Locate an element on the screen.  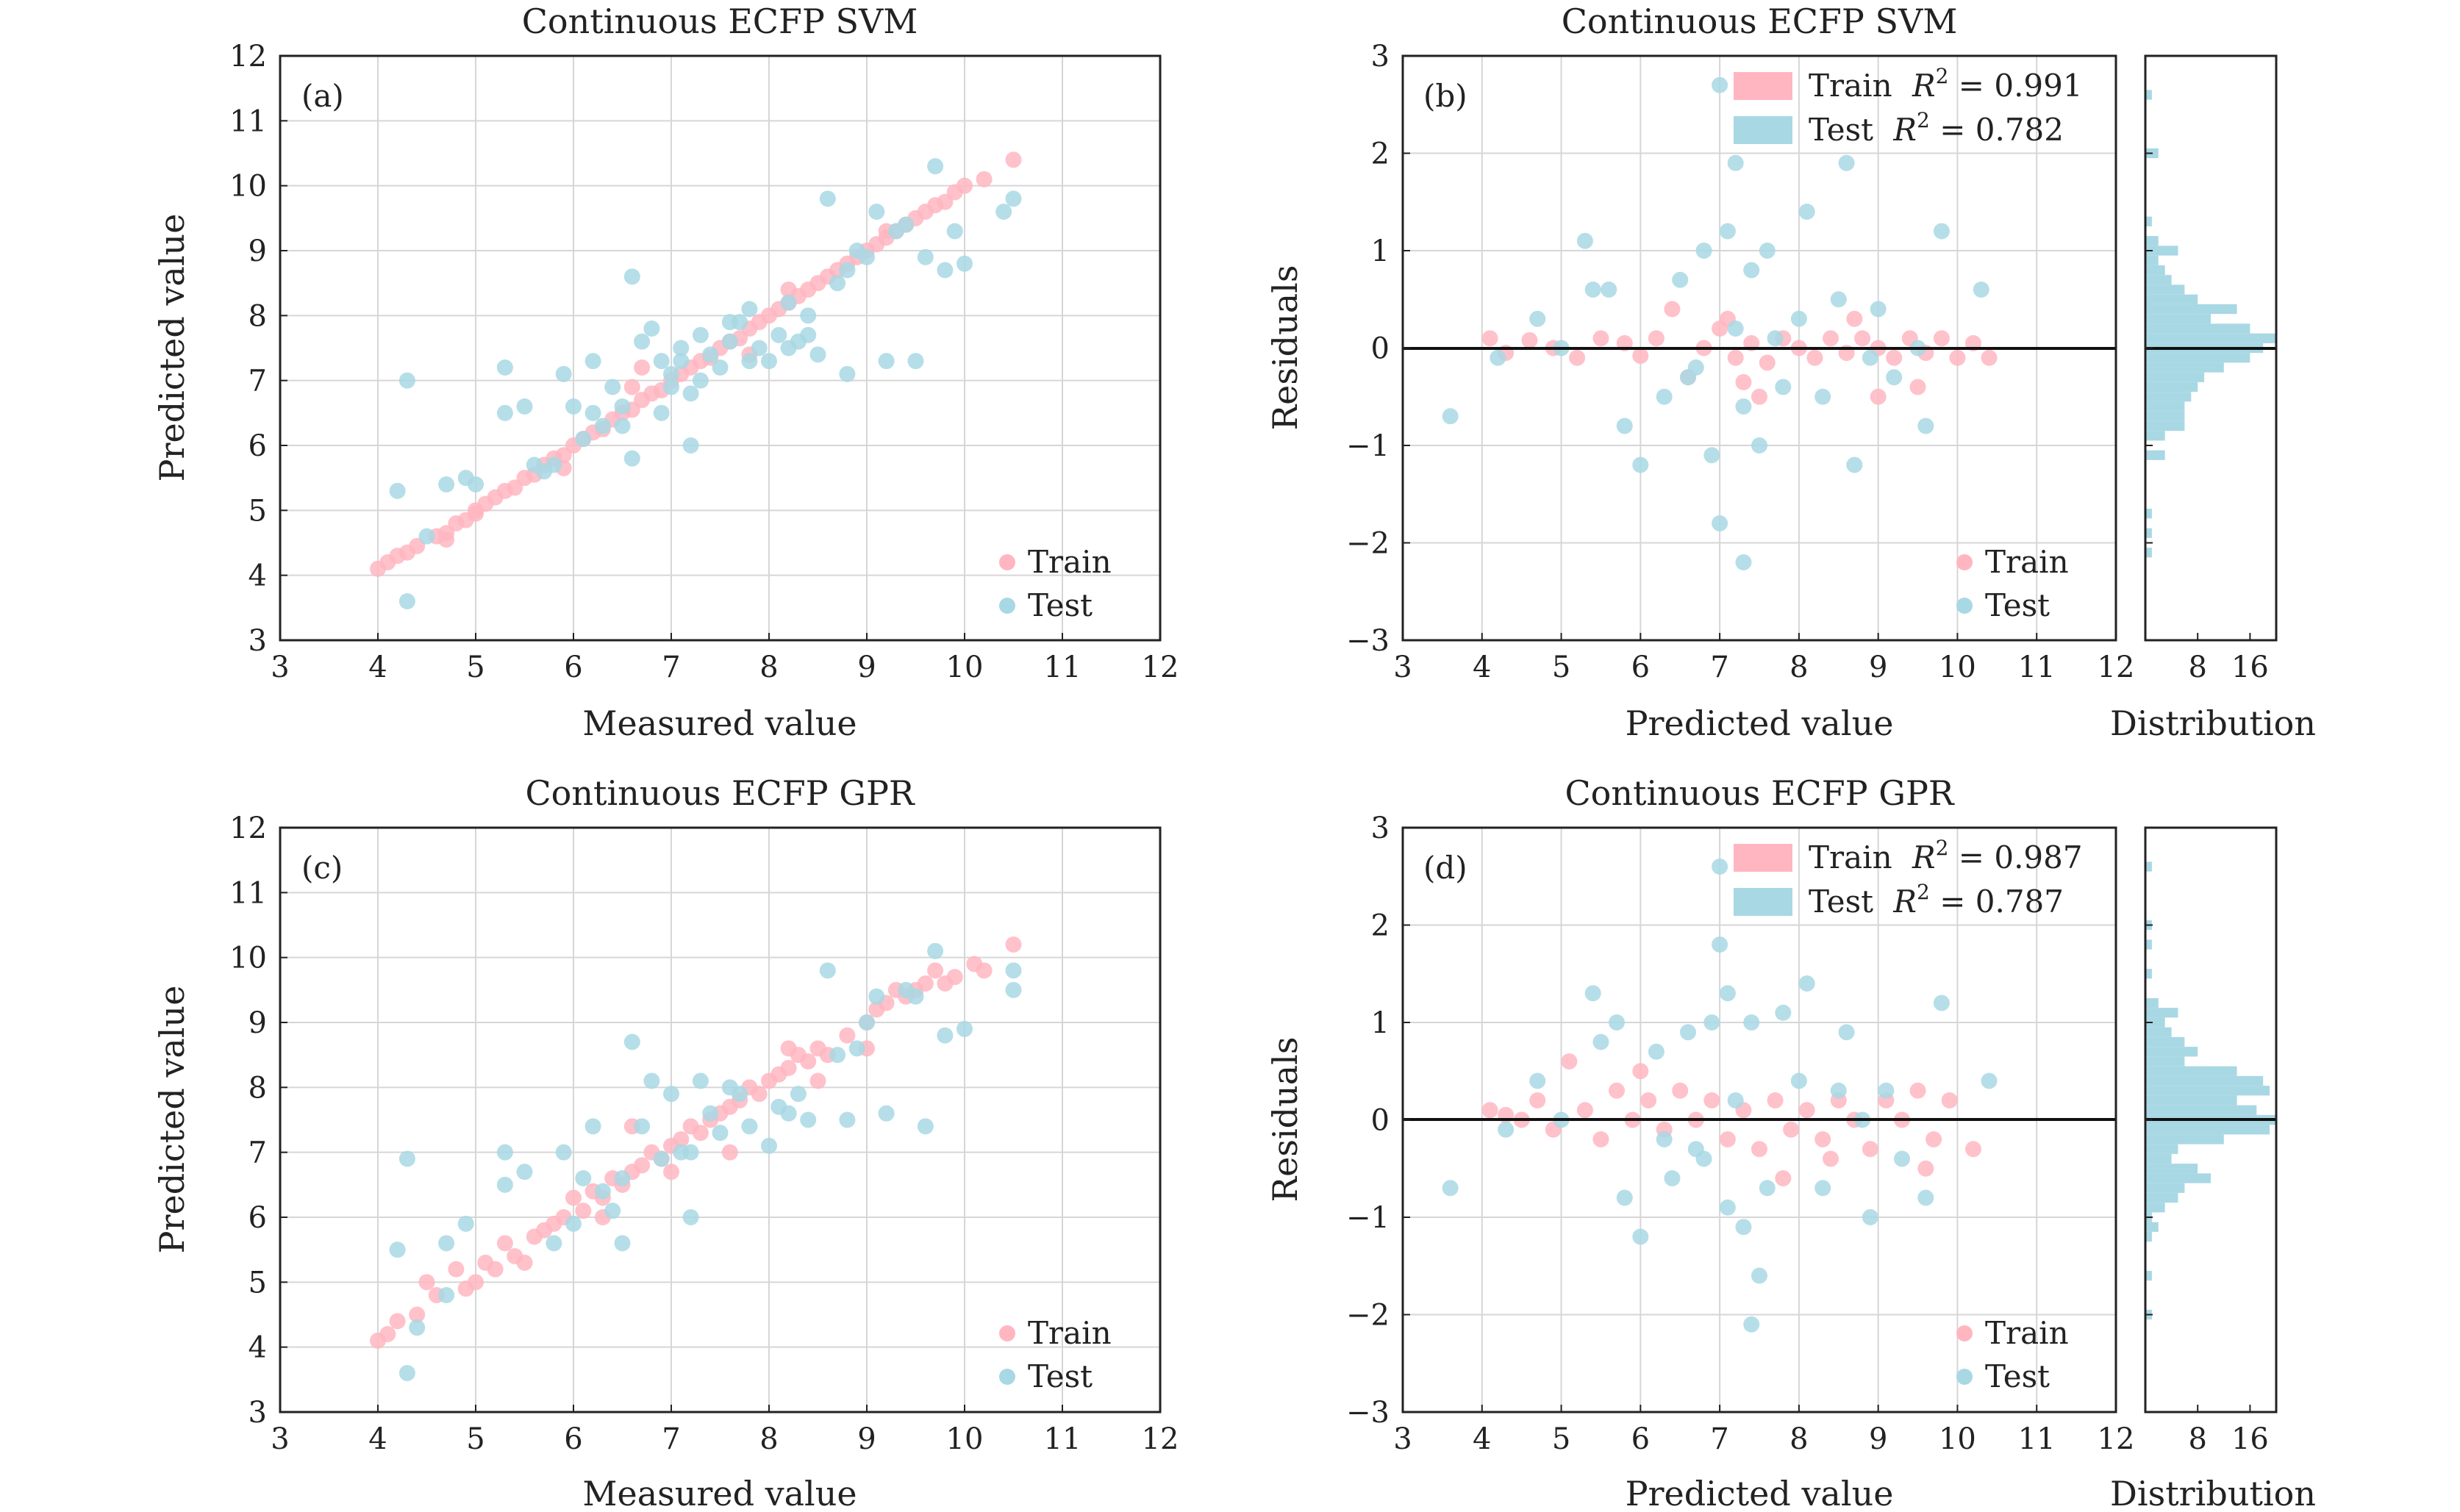
panel-b-legend-train-marker is located at coordinates (1964, 562).